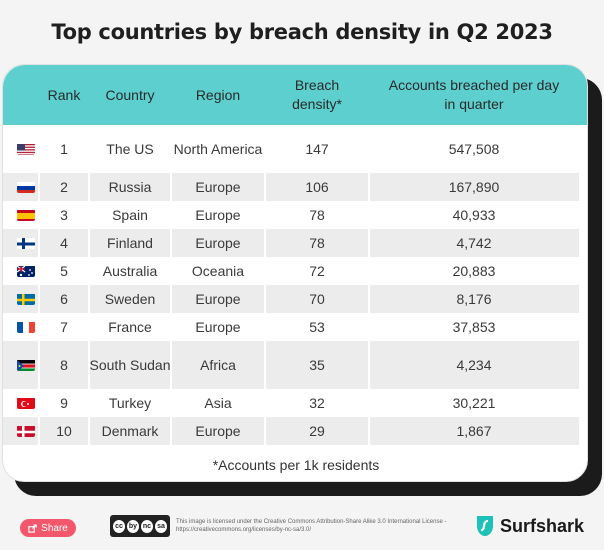  Describe the element at coordinates (140, 526) in the screenshot. I see `cc-license-badge: cc by nc sa` at that location.